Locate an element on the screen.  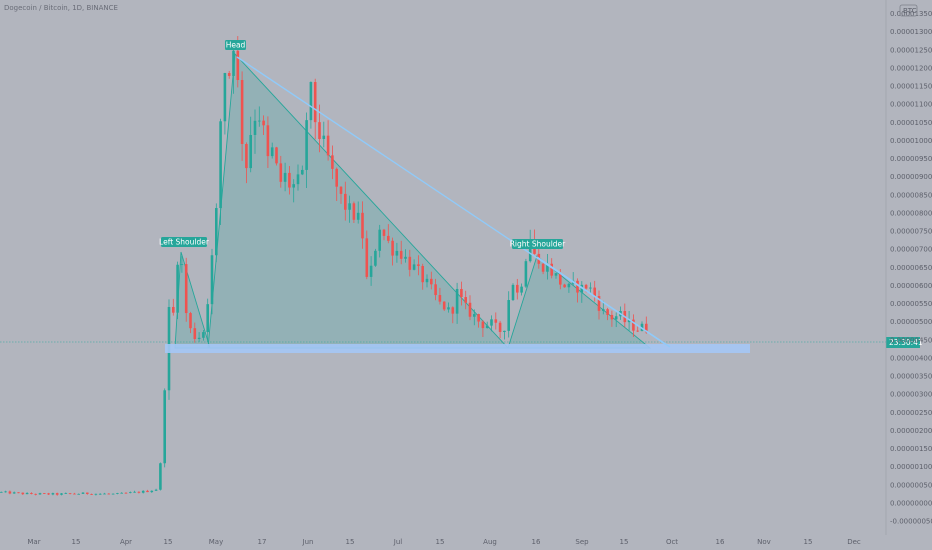
y-tick-label: 0.00001300 is located at coordinates (911, 32).